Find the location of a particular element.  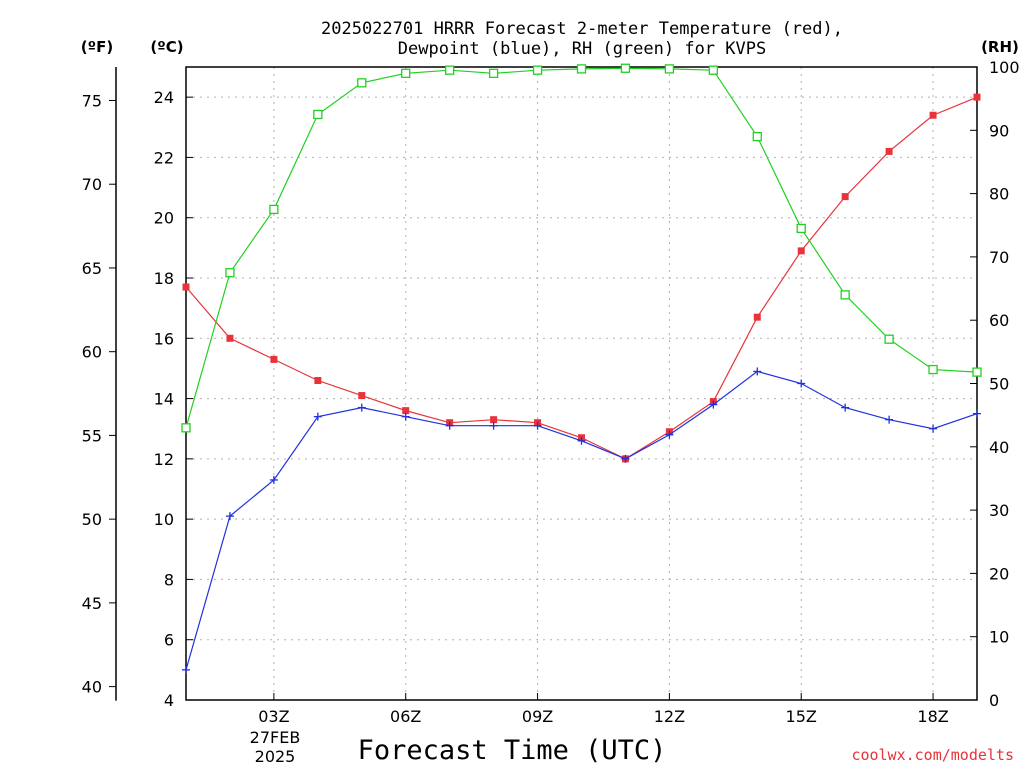

rh-tick-label: 60 is located at coordinates (999, 320).